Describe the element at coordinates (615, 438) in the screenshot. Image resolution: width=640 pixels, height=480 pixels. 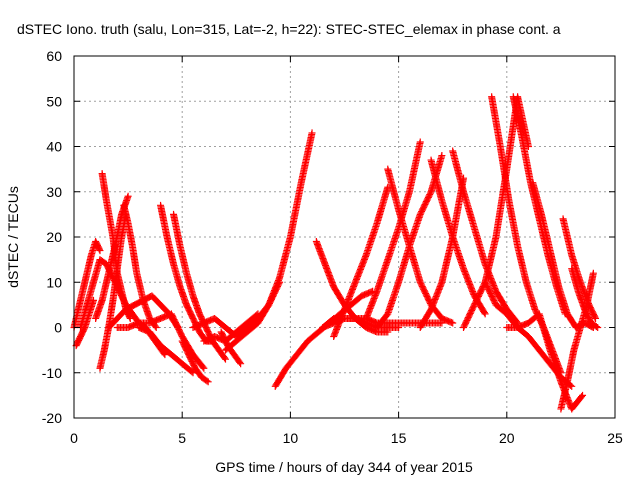
I see `x-tick-label: 25` at that location.